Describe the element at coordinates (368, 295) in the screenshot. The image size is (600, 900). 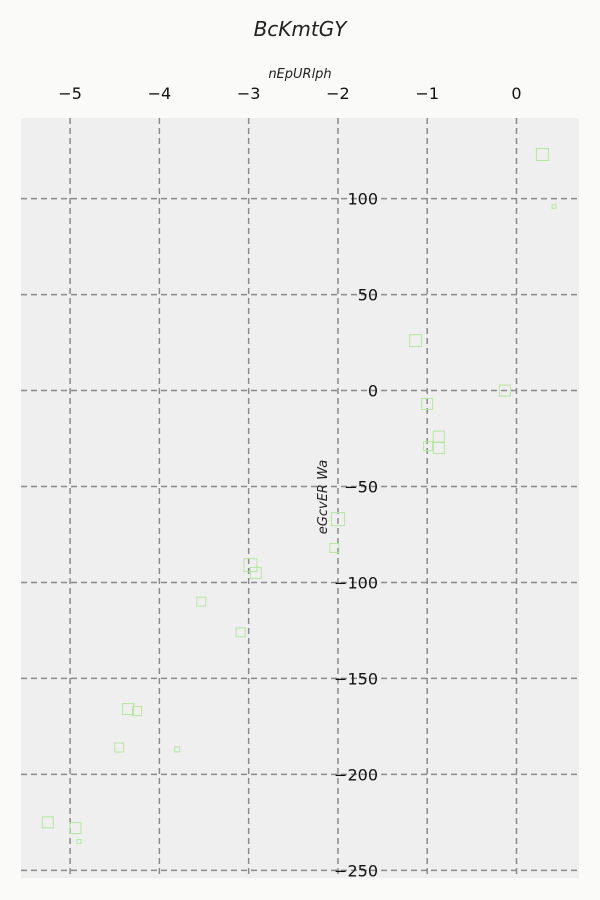
I see `y-tick-label: 50` at that location.